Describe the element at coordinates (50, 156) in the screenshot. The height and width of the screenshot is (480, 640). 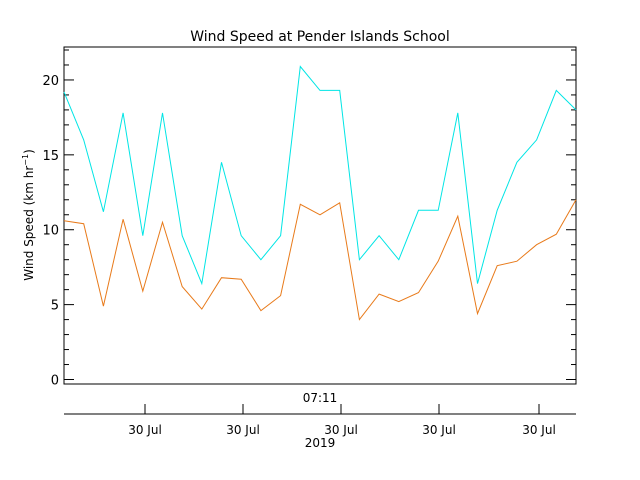
I see `y-tick-label: 15` at that location.